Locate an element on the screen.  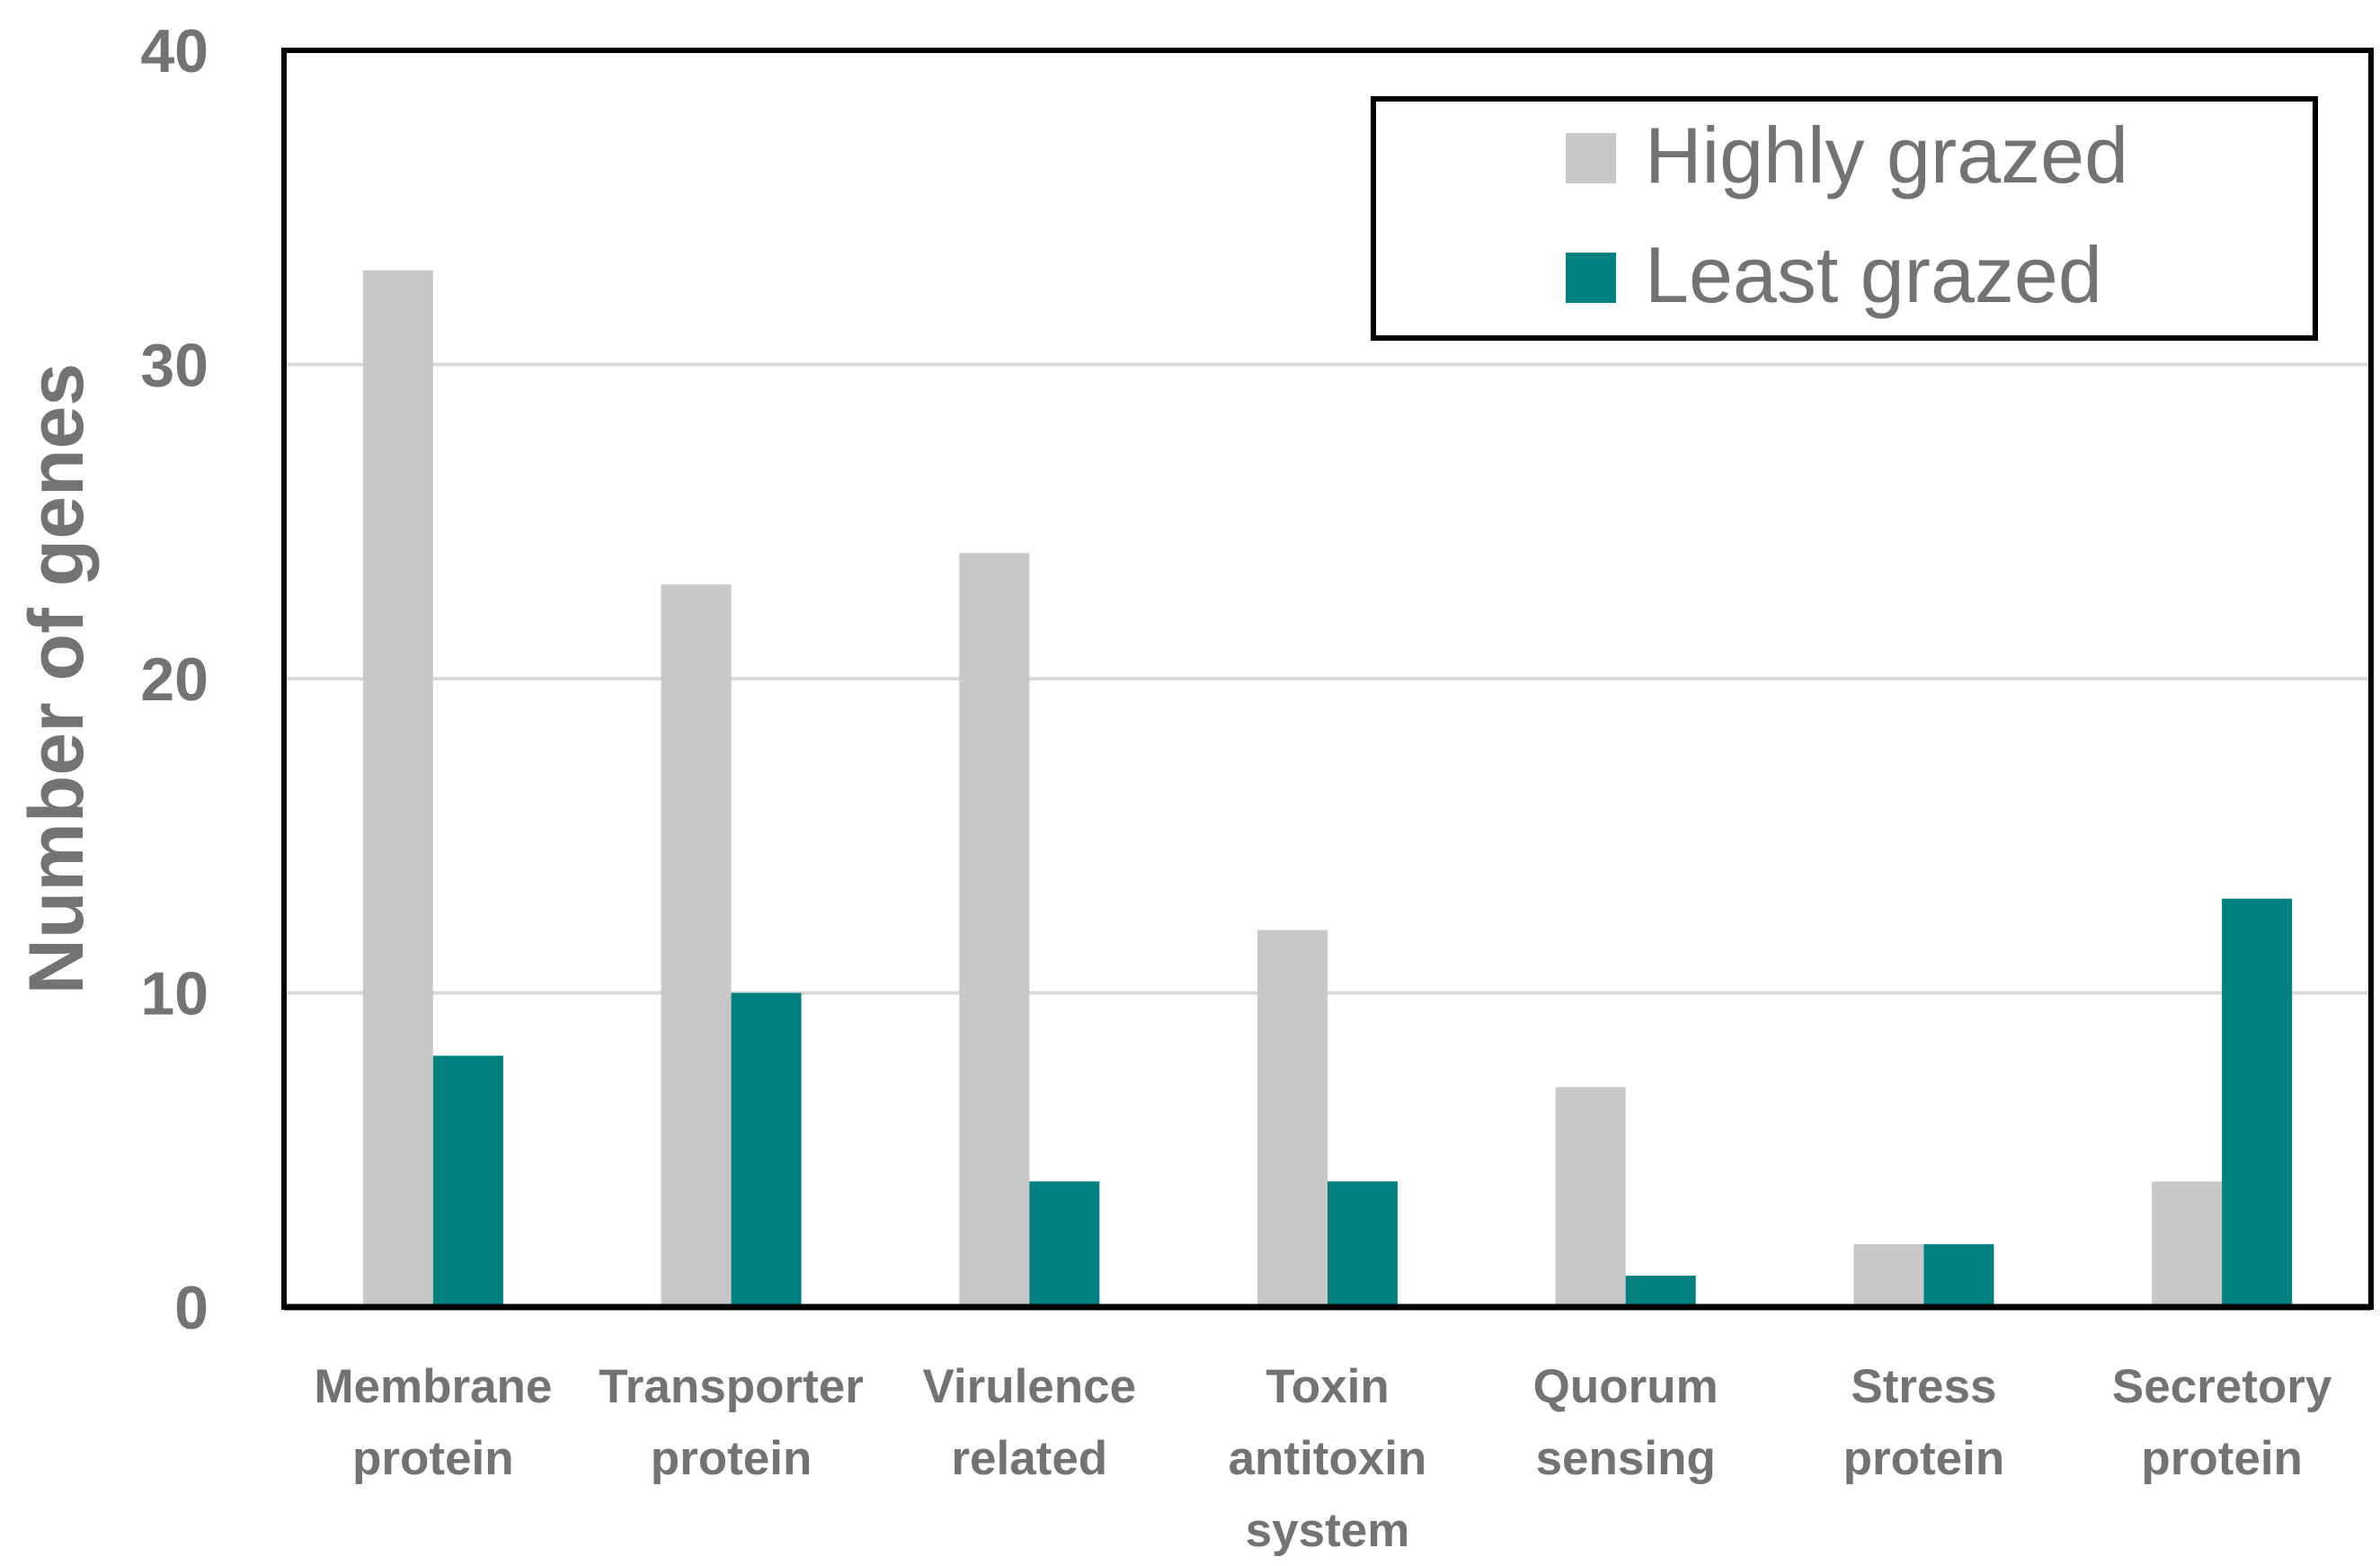
legend-swatch-least-grazed is located at coordinates (1591, 278).